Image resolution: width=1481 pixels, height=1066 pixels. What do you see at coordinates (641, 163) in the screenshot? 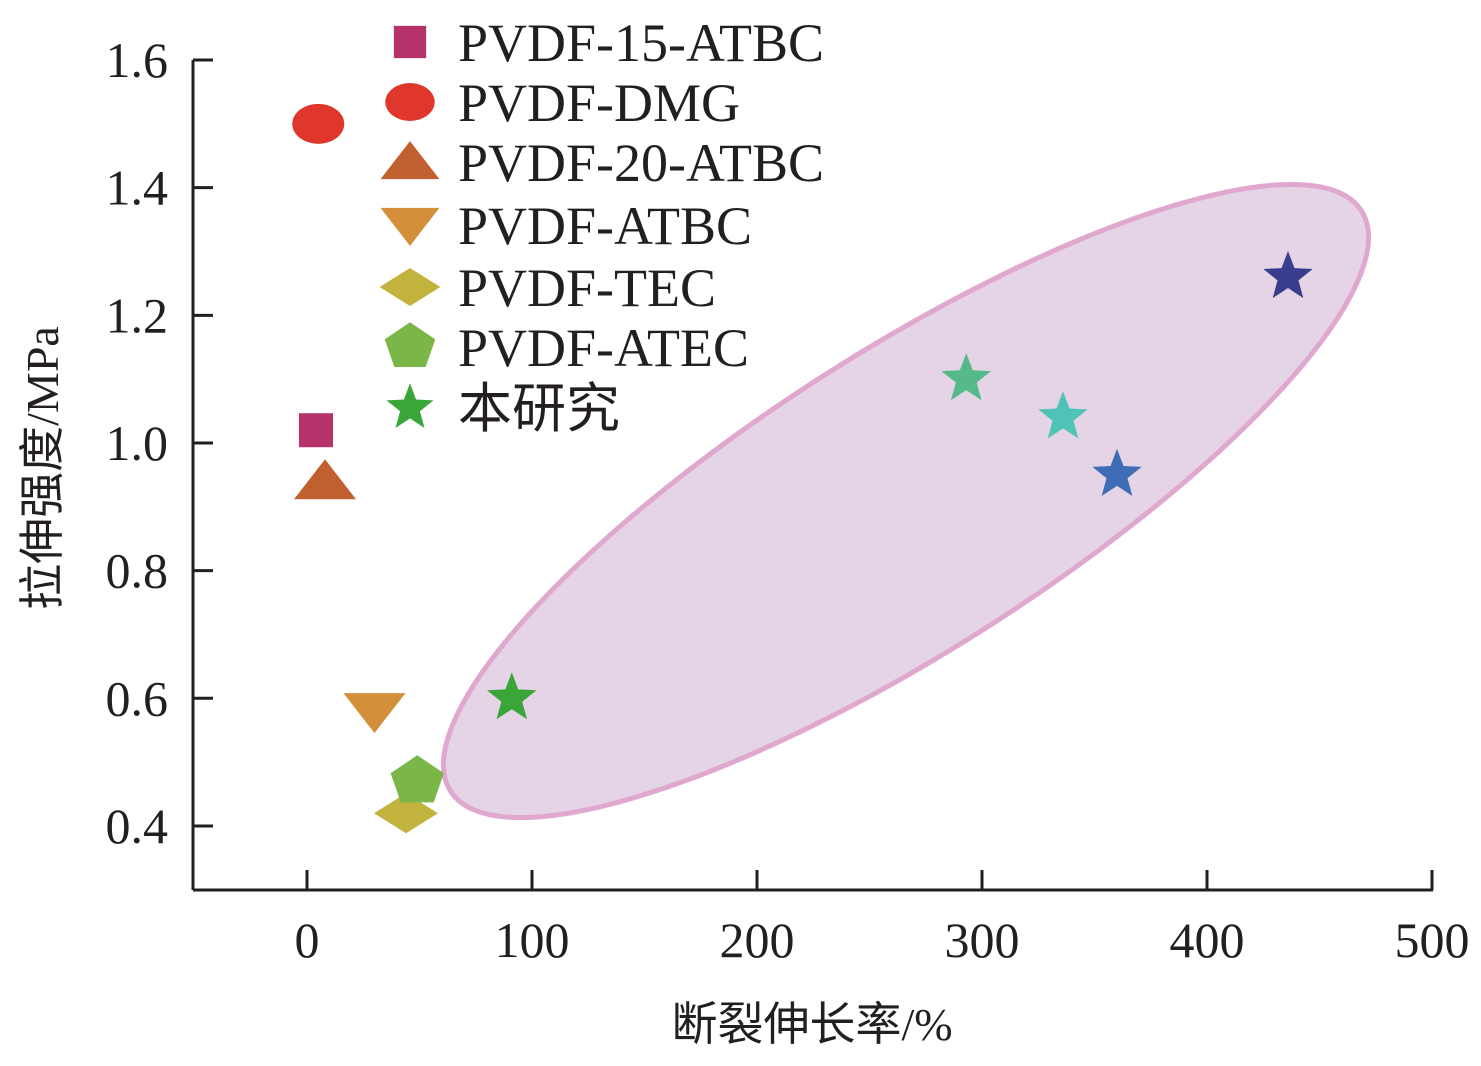
I see `legend-label: PVDF-20-ATBC` at bounding box center [641, 163].